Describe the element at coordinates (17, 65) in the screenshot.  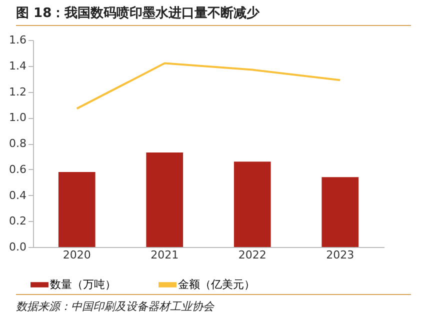
I see `y-tick-label: 1.4` at that location.